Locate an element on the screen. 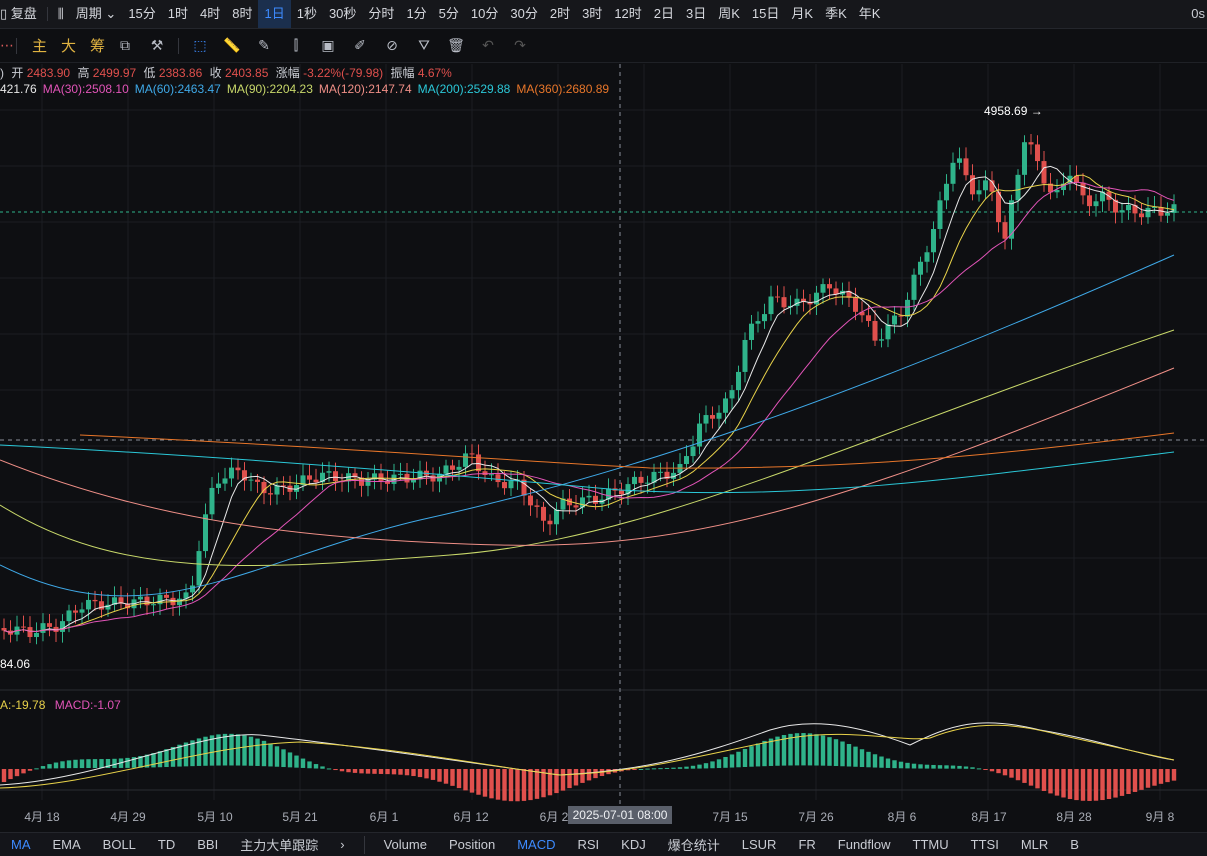  interval-tab: 分时 is located at coordinates (381, 13).